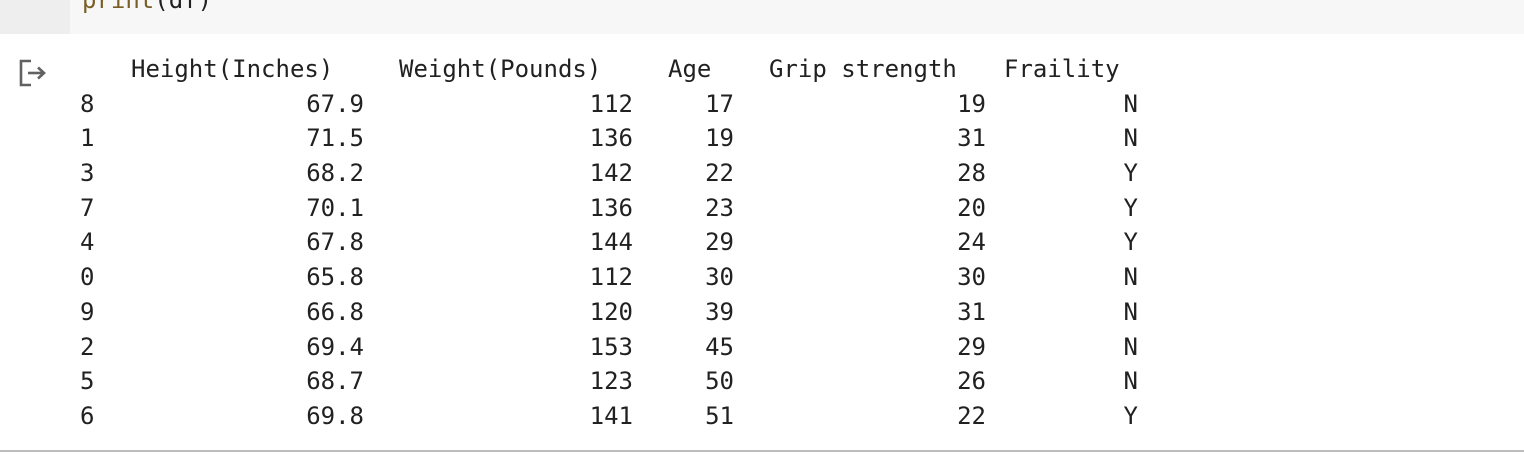  What do you see at coordinates (971, 103) in the screenshot?
I see `grip-value: 19` at bounding box center [971, 103].